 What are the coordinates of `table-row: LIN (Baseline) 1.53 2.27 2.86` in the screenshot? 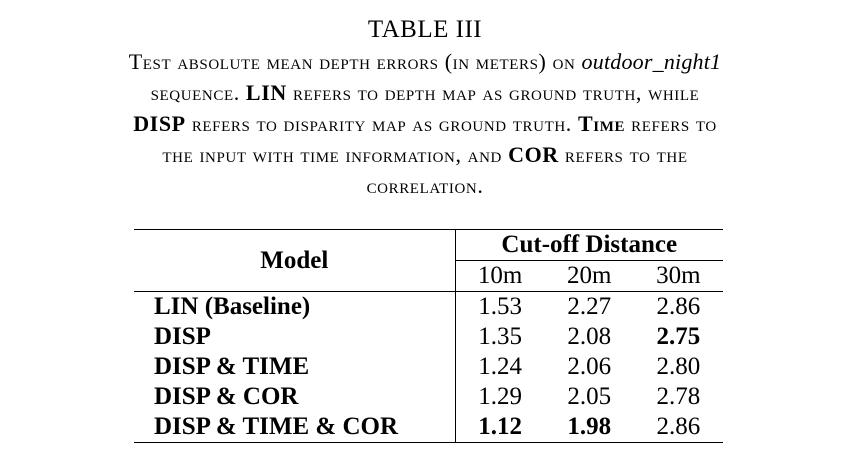 It's located at (428, 306).